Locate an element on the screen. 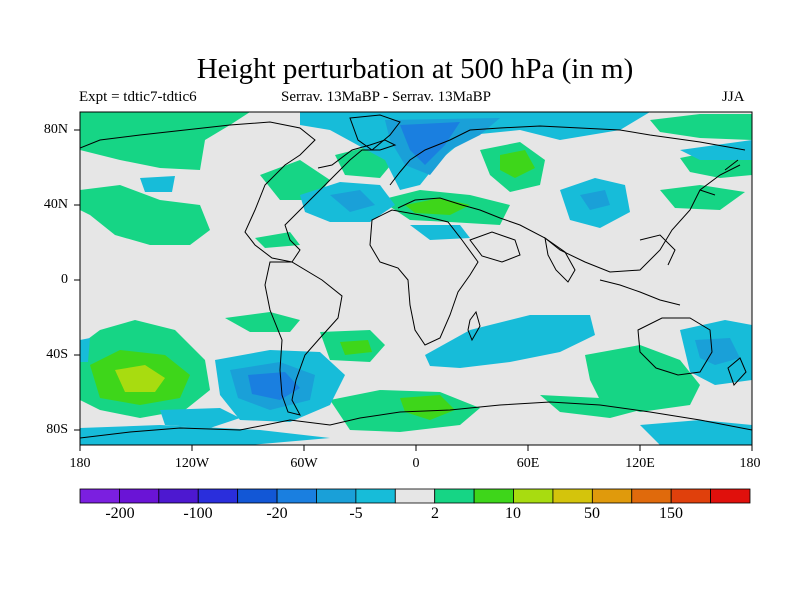 The height and width of the screenshot is (600, 800). lat-label: 80S is located at coordinates (57, 429).